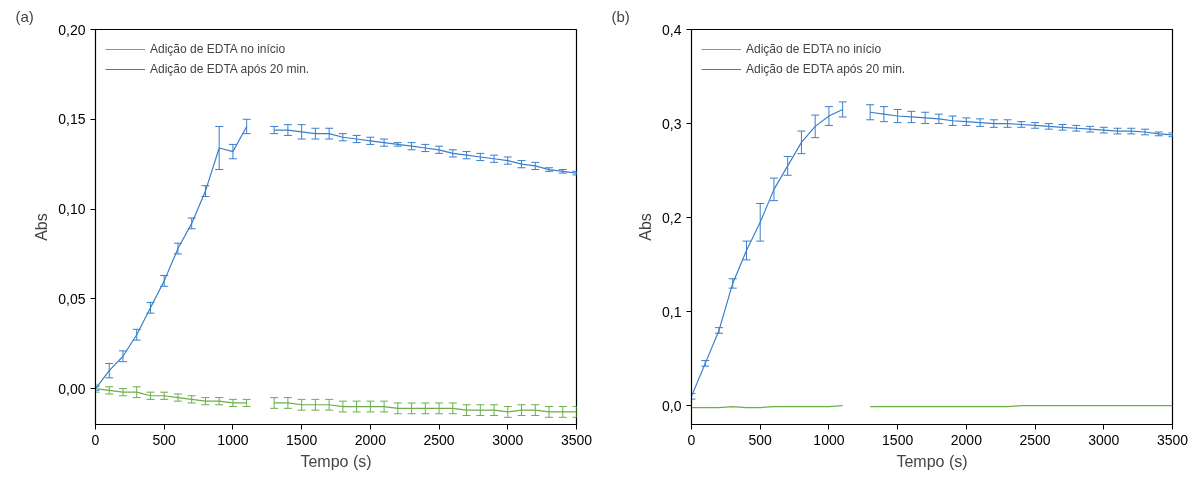 Image resolution: width=1192 pixels, height=479 pixels. I want to click on y-tick-label: 0,15, so click(72, 119).